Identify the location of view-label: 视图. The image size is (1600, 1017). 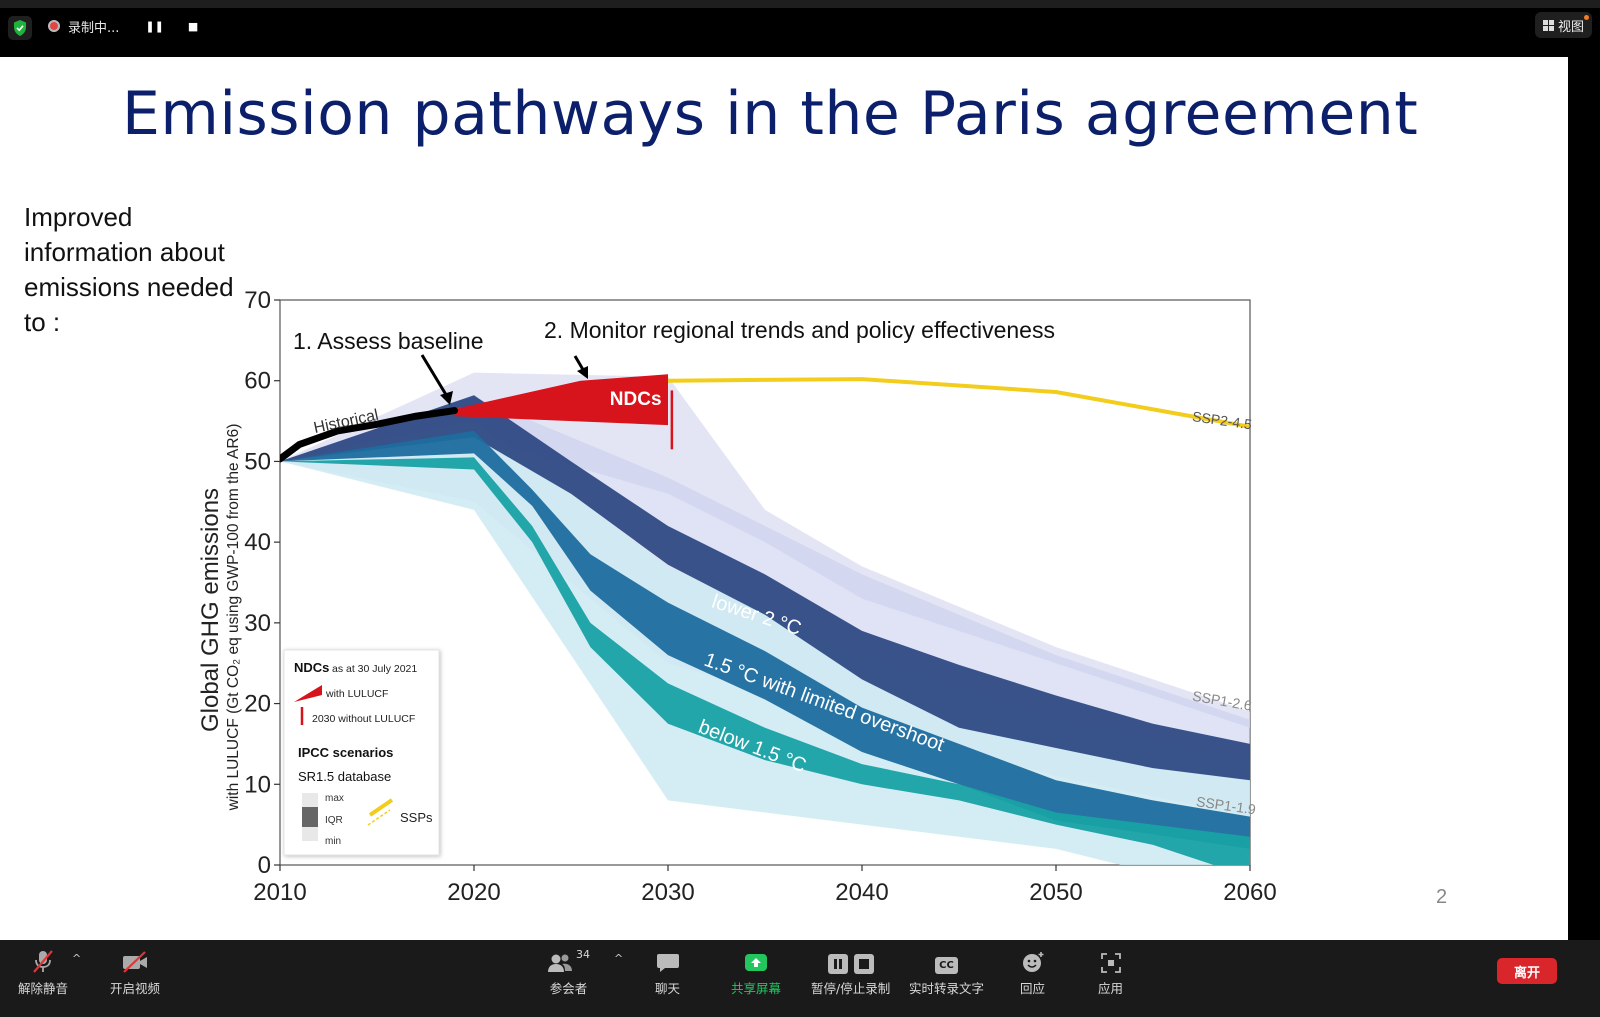
(1570, 27).